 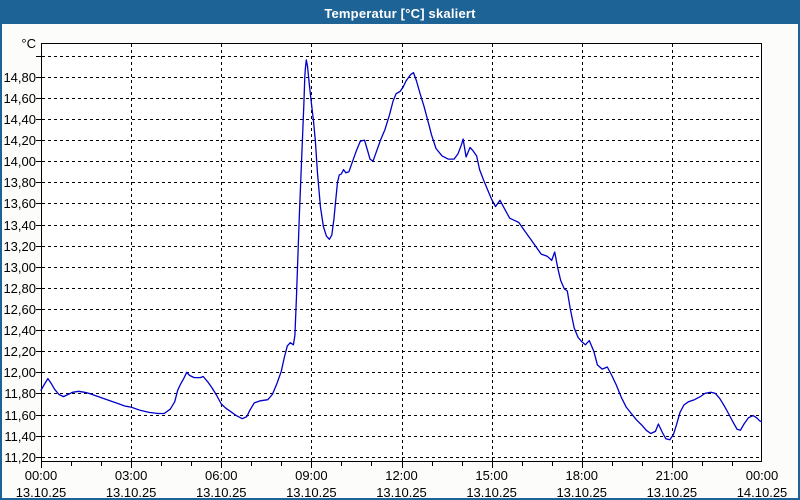 I want to click on y-axis-unit-label: °C, so click(x=28, y=43).